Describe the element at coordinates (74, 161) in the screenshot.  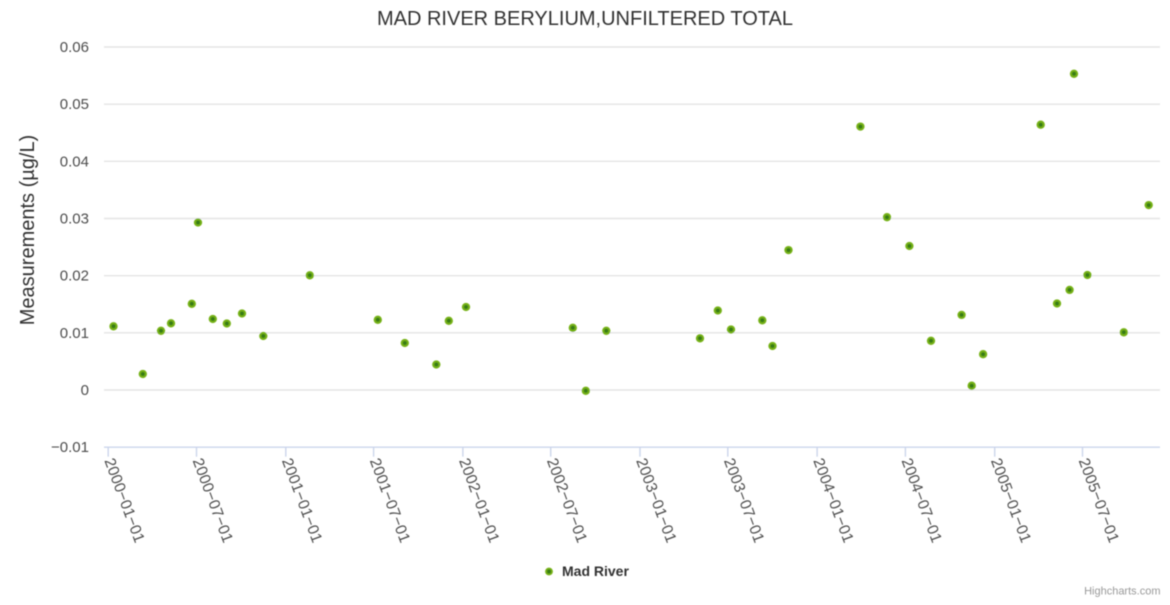
I see `svg-text: 0.04` at that location.